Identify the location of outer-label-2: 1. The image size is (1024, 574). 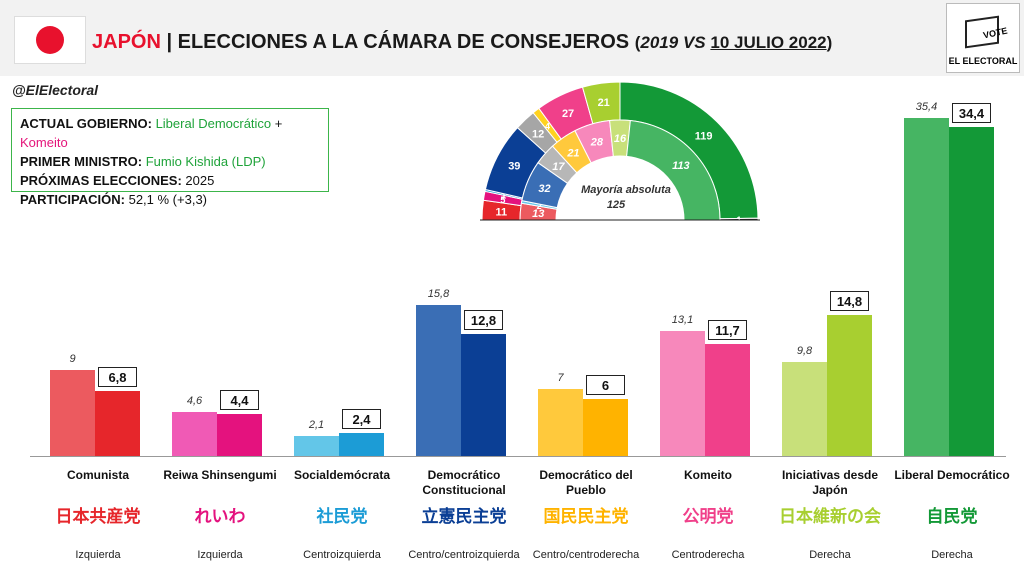
(503, 195).